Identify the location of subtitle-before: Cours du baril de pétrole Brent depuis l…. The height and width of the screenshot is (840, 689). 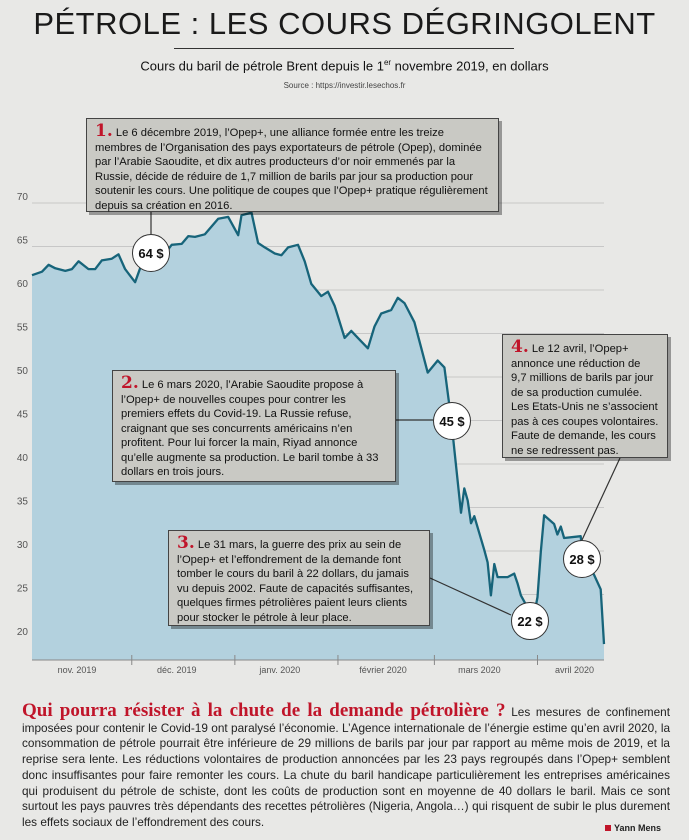
(262, 66).